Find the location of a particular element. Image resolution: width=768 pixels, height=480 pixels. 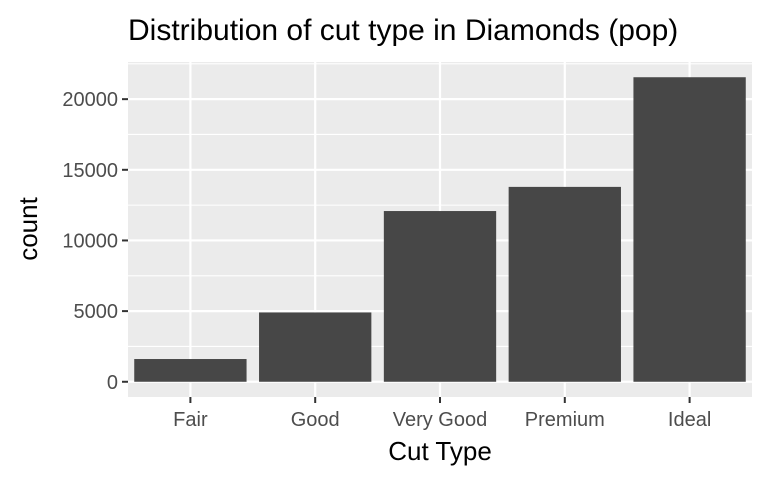

y-tick-label: 20000 is located at coordinates (90, 100).